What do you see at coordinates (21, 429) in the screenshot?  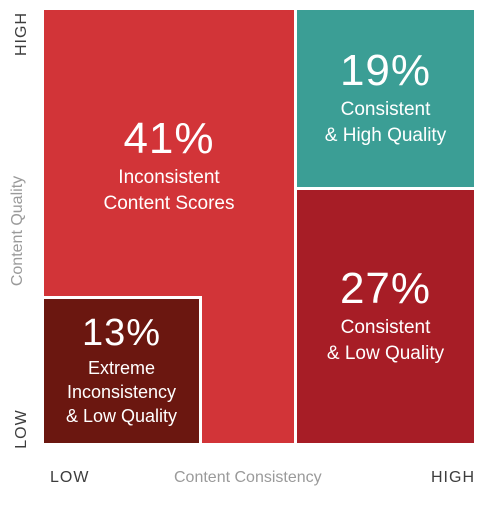 I see `y-axis-low-label: LOW` at bounding box center [21, 429].